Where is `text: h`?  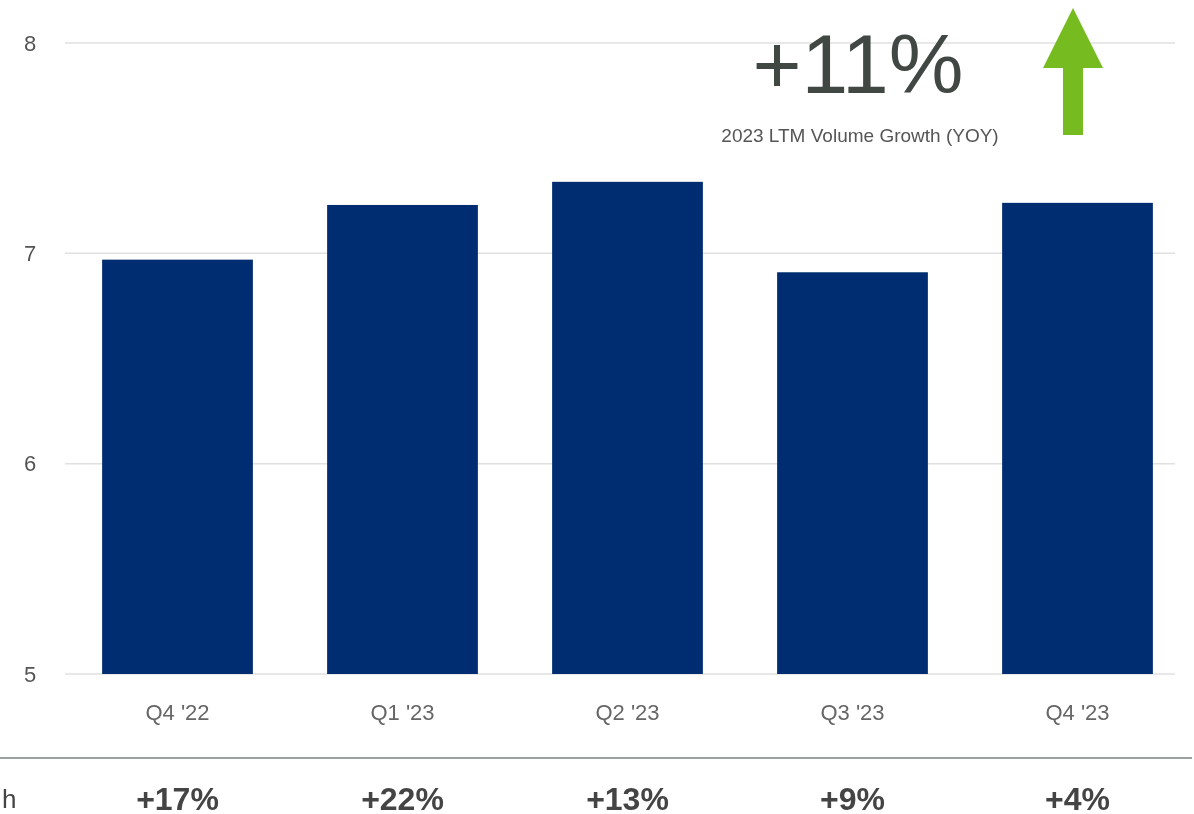
text: h is located at coordinates (9, 799).